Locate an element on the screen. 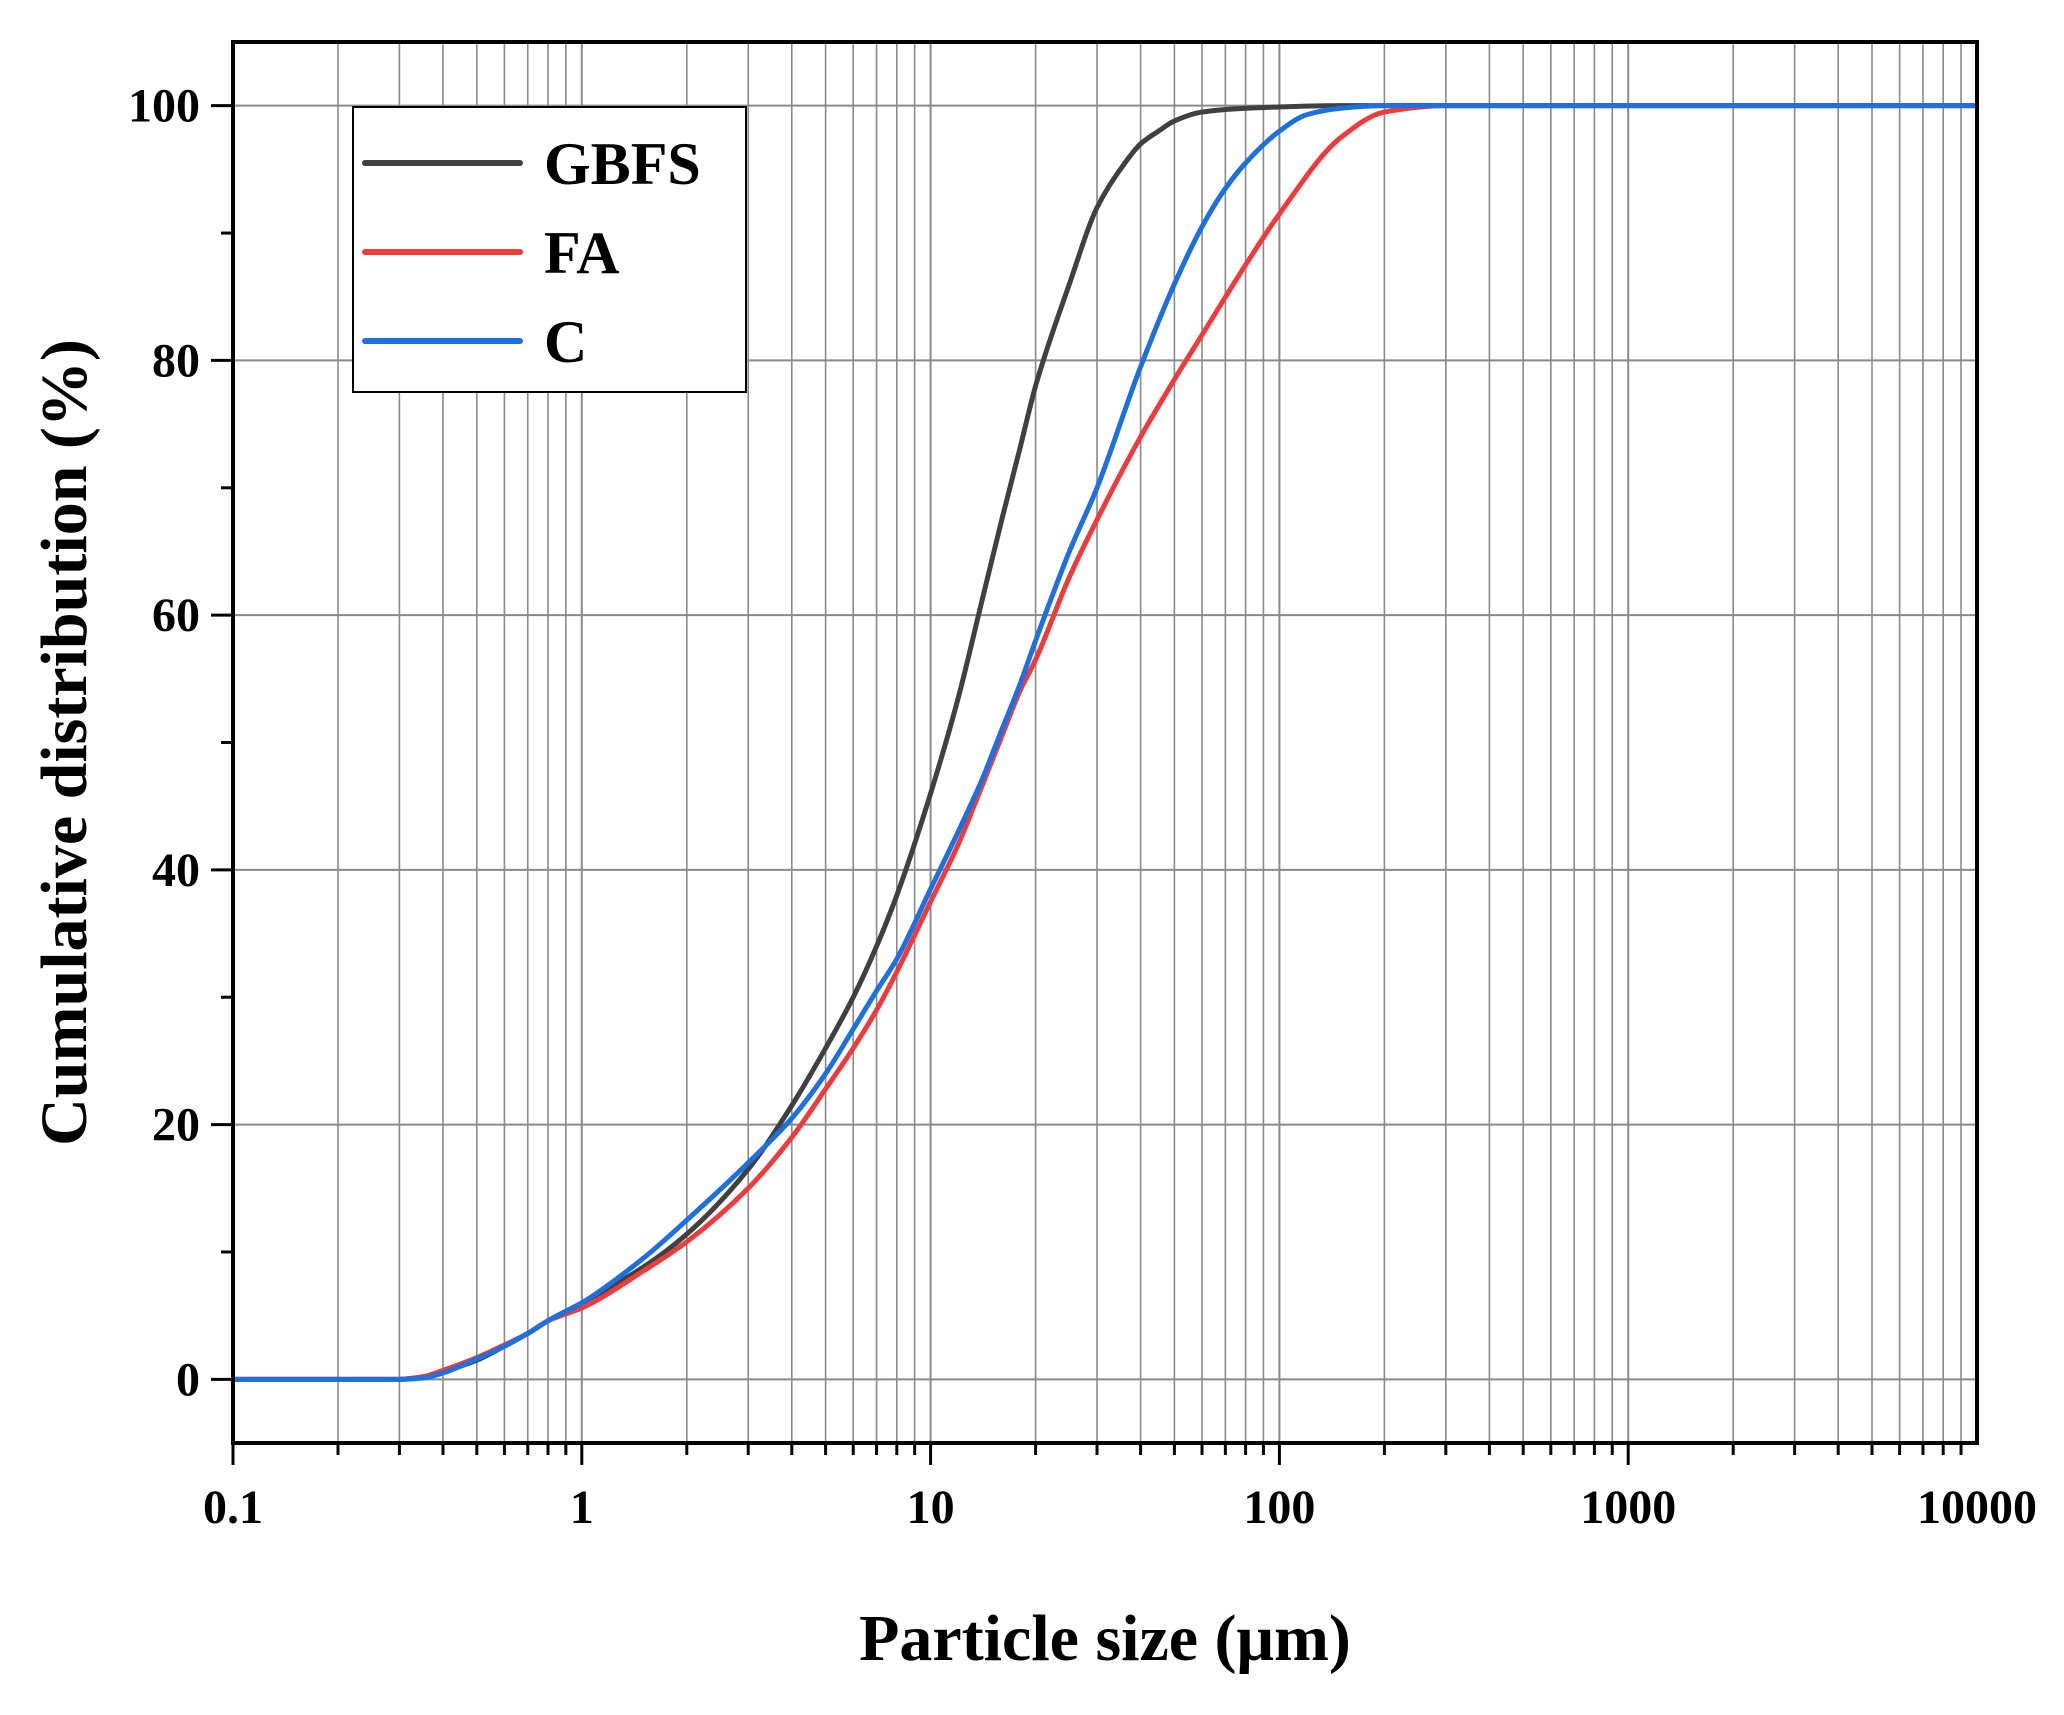 Image resolution: width=2064 pixels, height=1715 pixels. x-tick-label: 10 is located at coordinates (931, 1507).